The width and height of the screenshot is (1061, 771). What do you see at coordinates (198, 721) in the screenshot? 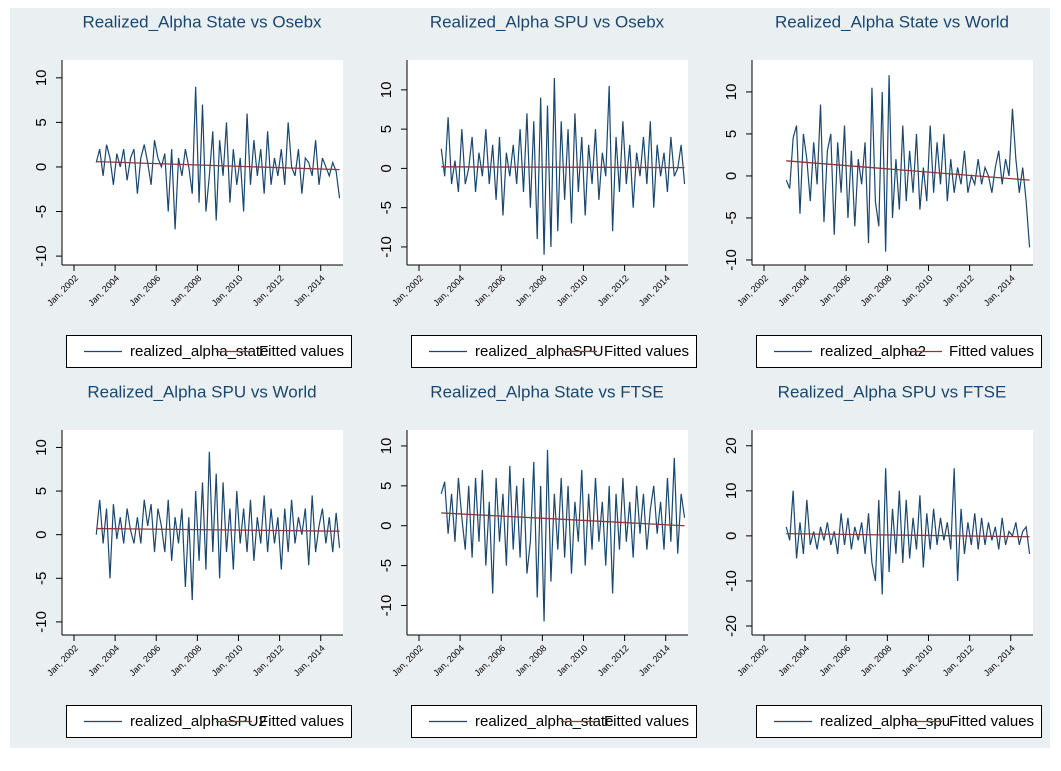
I see `legend-label: realized_alphaSPU2` at bounding box center [198, 721].